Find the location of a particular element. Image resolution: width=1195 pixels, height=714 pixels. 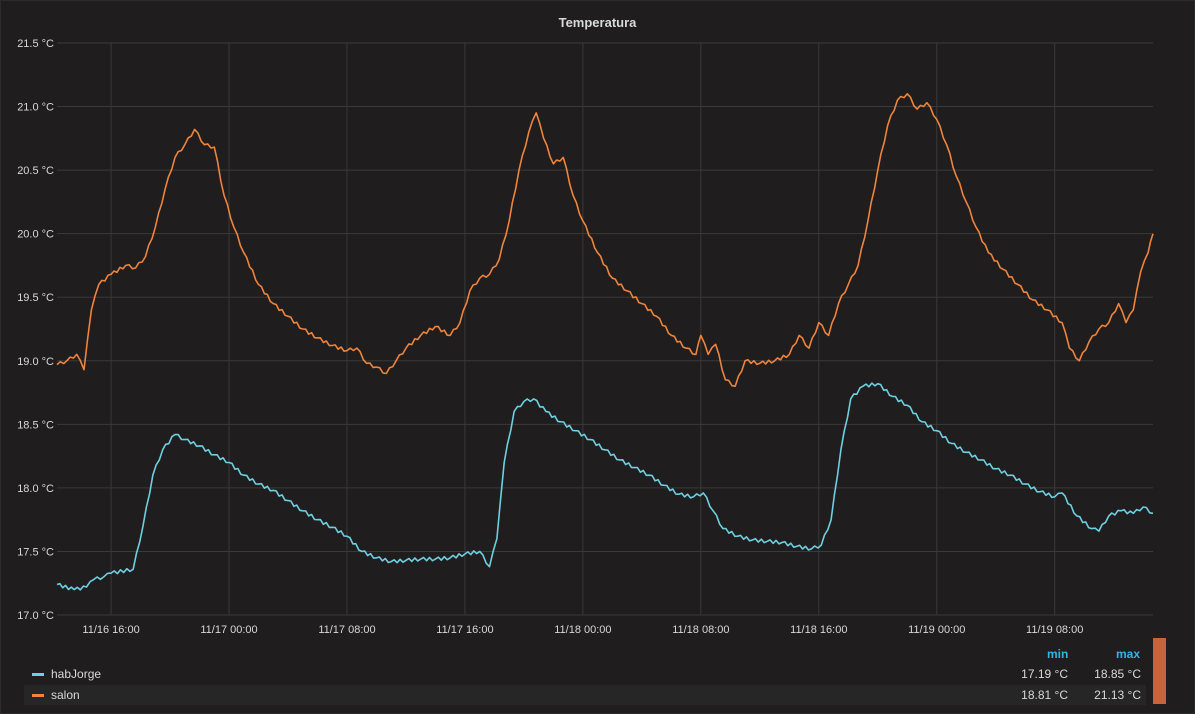

y-tick-label: 19.0 °C is located at coordinates (35, 362).